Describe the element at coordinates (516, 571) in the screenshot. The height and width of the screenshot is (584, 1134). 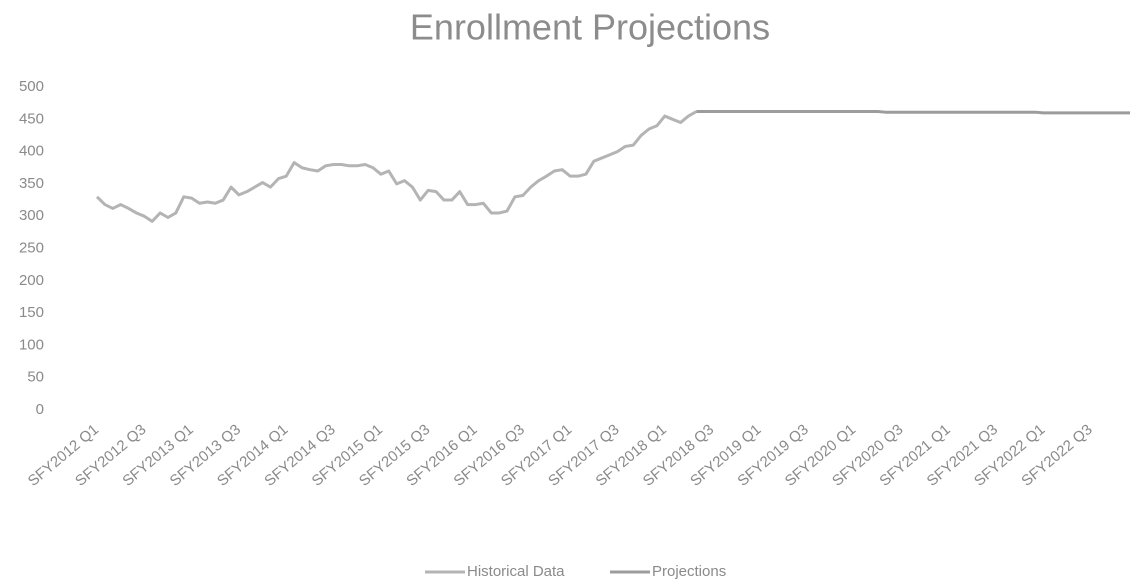
I see `legend-label: Historical Data` at that location.